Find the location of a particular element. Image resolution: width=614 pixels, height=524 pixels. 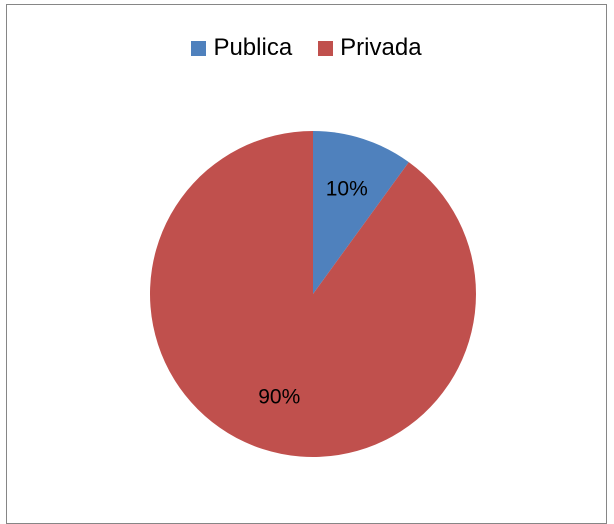

legend-item-publica: Publica is located at coordinates (241, 48).